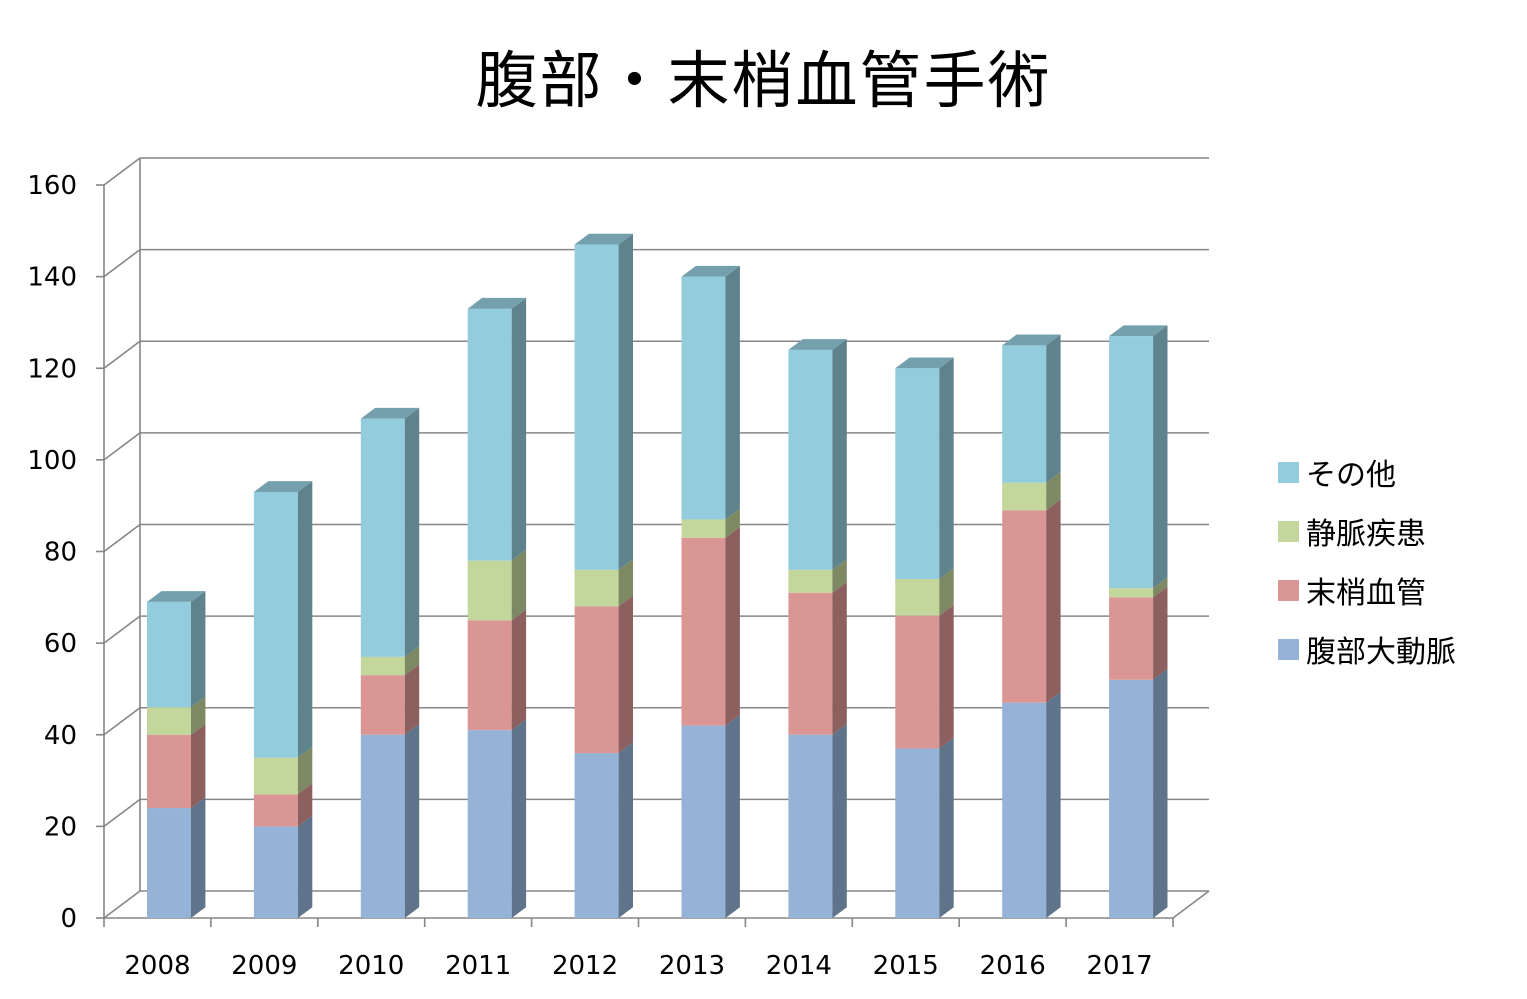 Image resolution: width=1527 pixels, height=999 pixels. I want to click on x-tick-label-2014: 2014, so click(799, 966).